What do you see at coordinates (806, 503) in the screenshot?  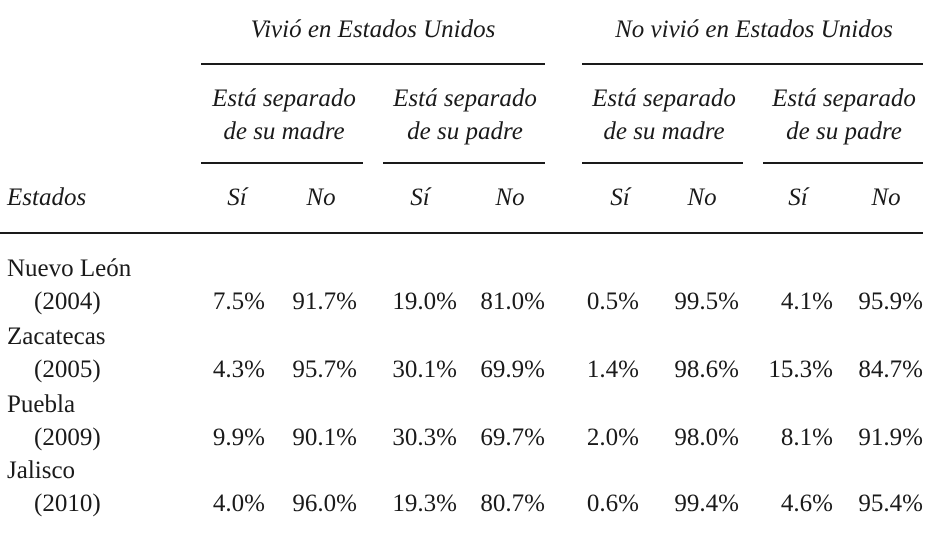 I see `table-cell: 4.6%` at bounding box center [806, 503].